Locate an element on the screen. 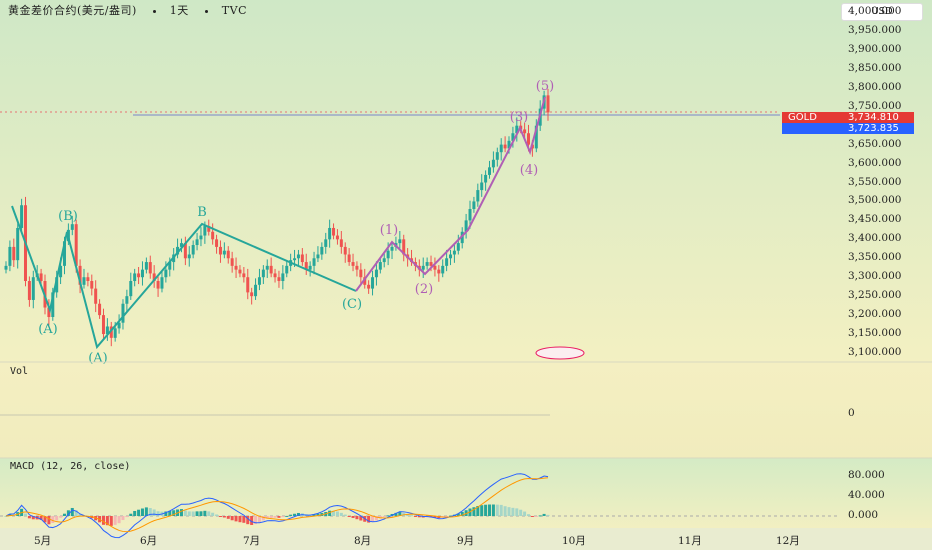 The height and width of the screenshot is (550, 932). price-axis-label: 3,200.000 is located at coordinates (875, 314).